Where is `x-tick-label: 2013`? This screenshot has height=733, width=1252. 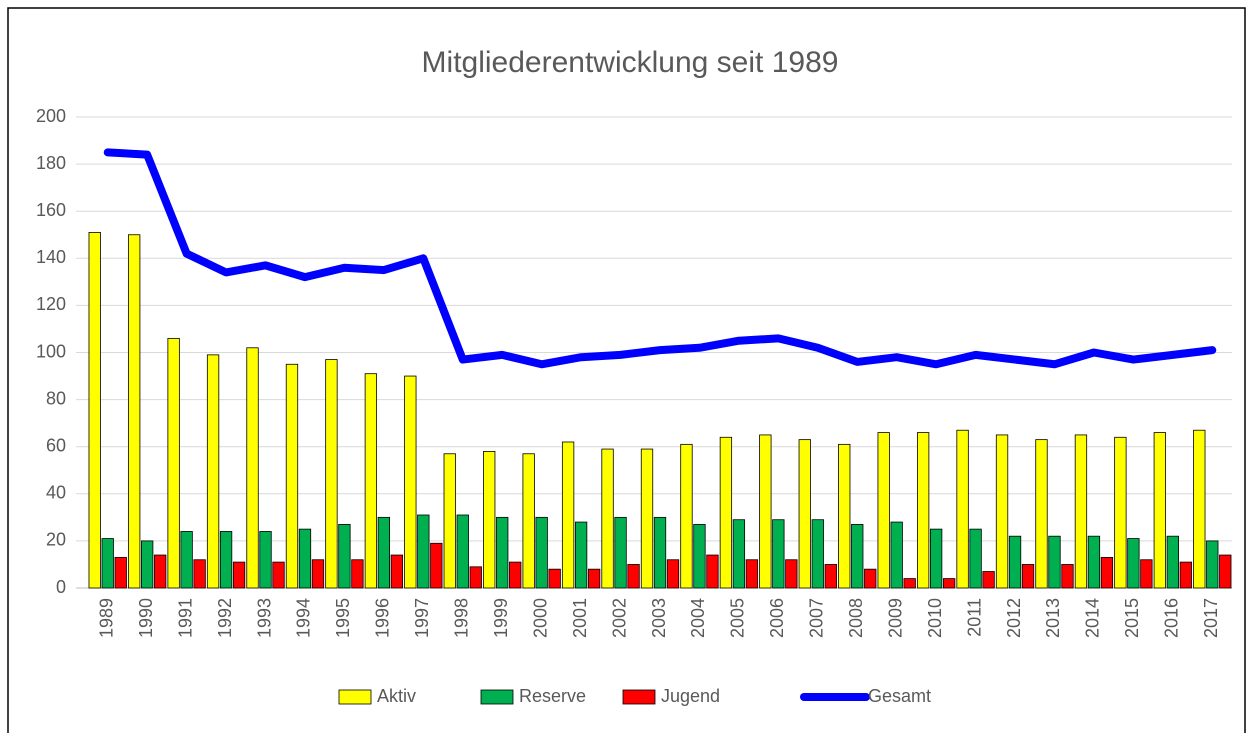 x-tick-label: 2013 is located at coordinates (1053, 618).